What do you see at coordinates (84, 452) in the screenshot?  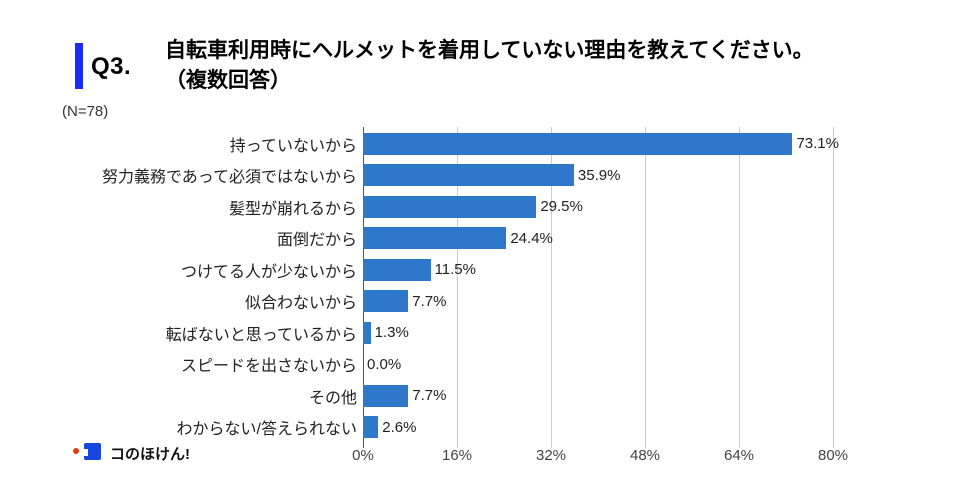 I see `logo-notch` at bounding box center [84, 452].